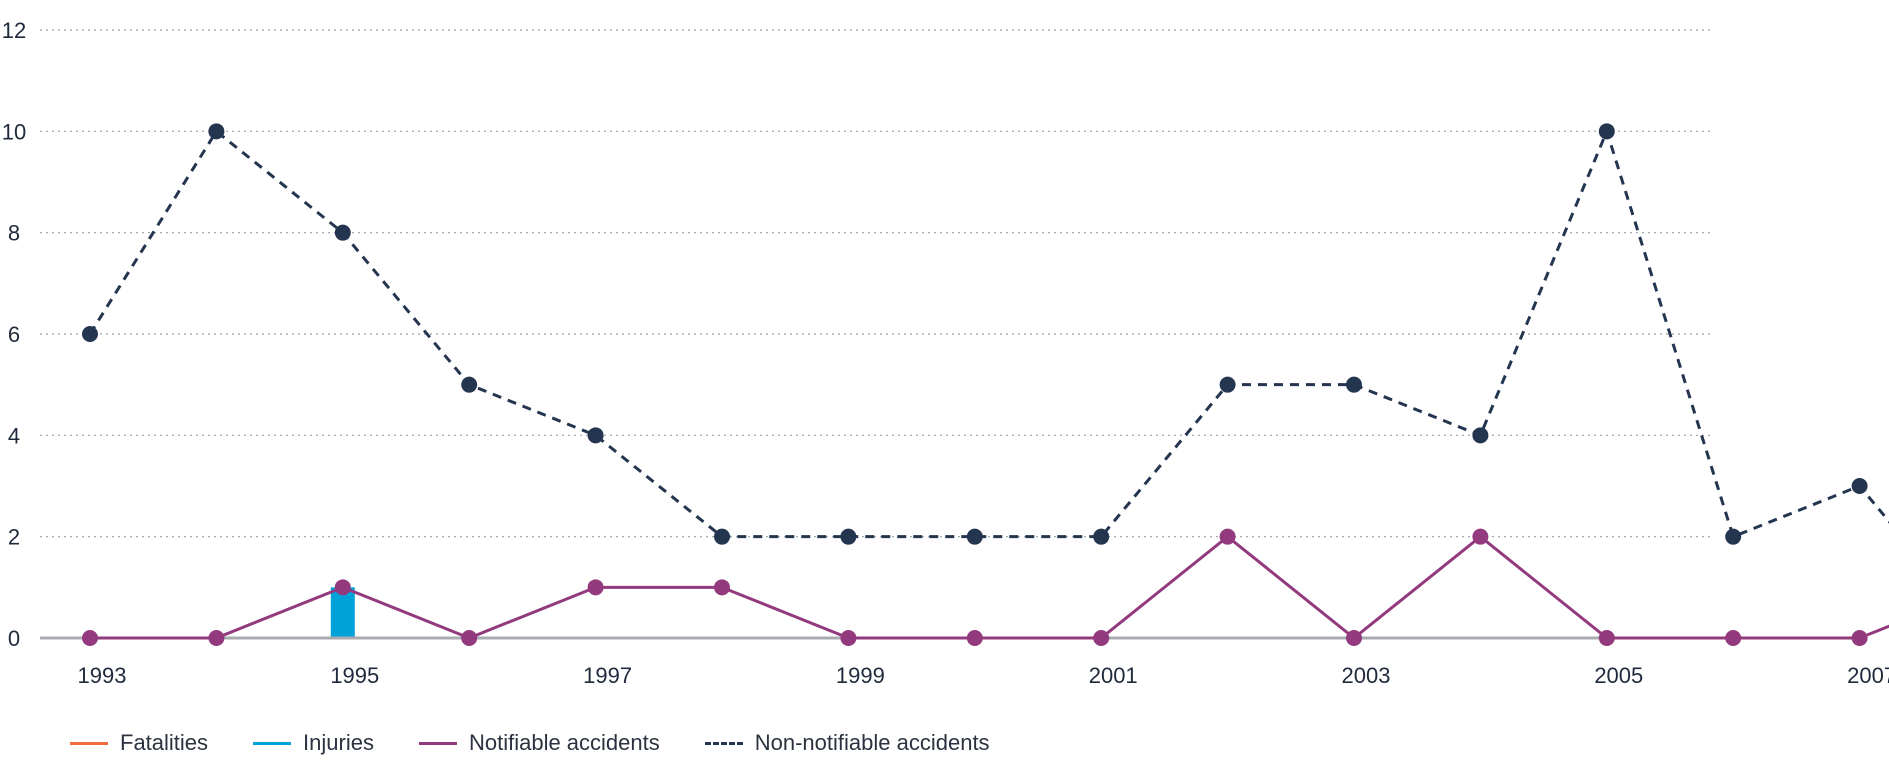  I want to click on x-tick-label: 2001, so click(1113, 675).